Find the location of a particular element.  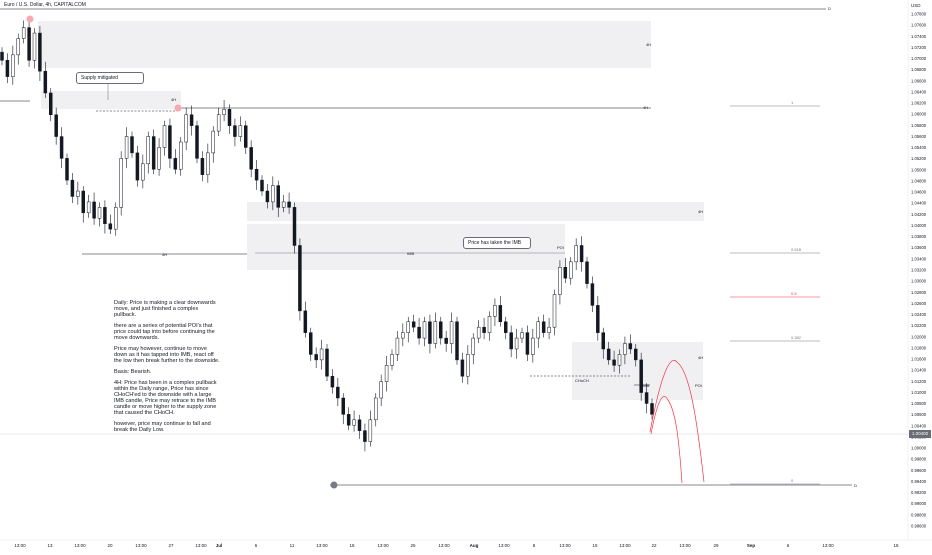

y-tick-label: 1.02000 is located at coordinates (919, 336).